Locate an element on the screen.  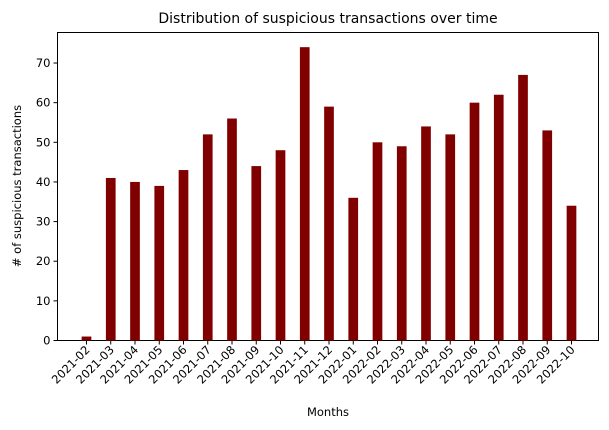
x-axis-label: Months is located at coordinates (328, 412).